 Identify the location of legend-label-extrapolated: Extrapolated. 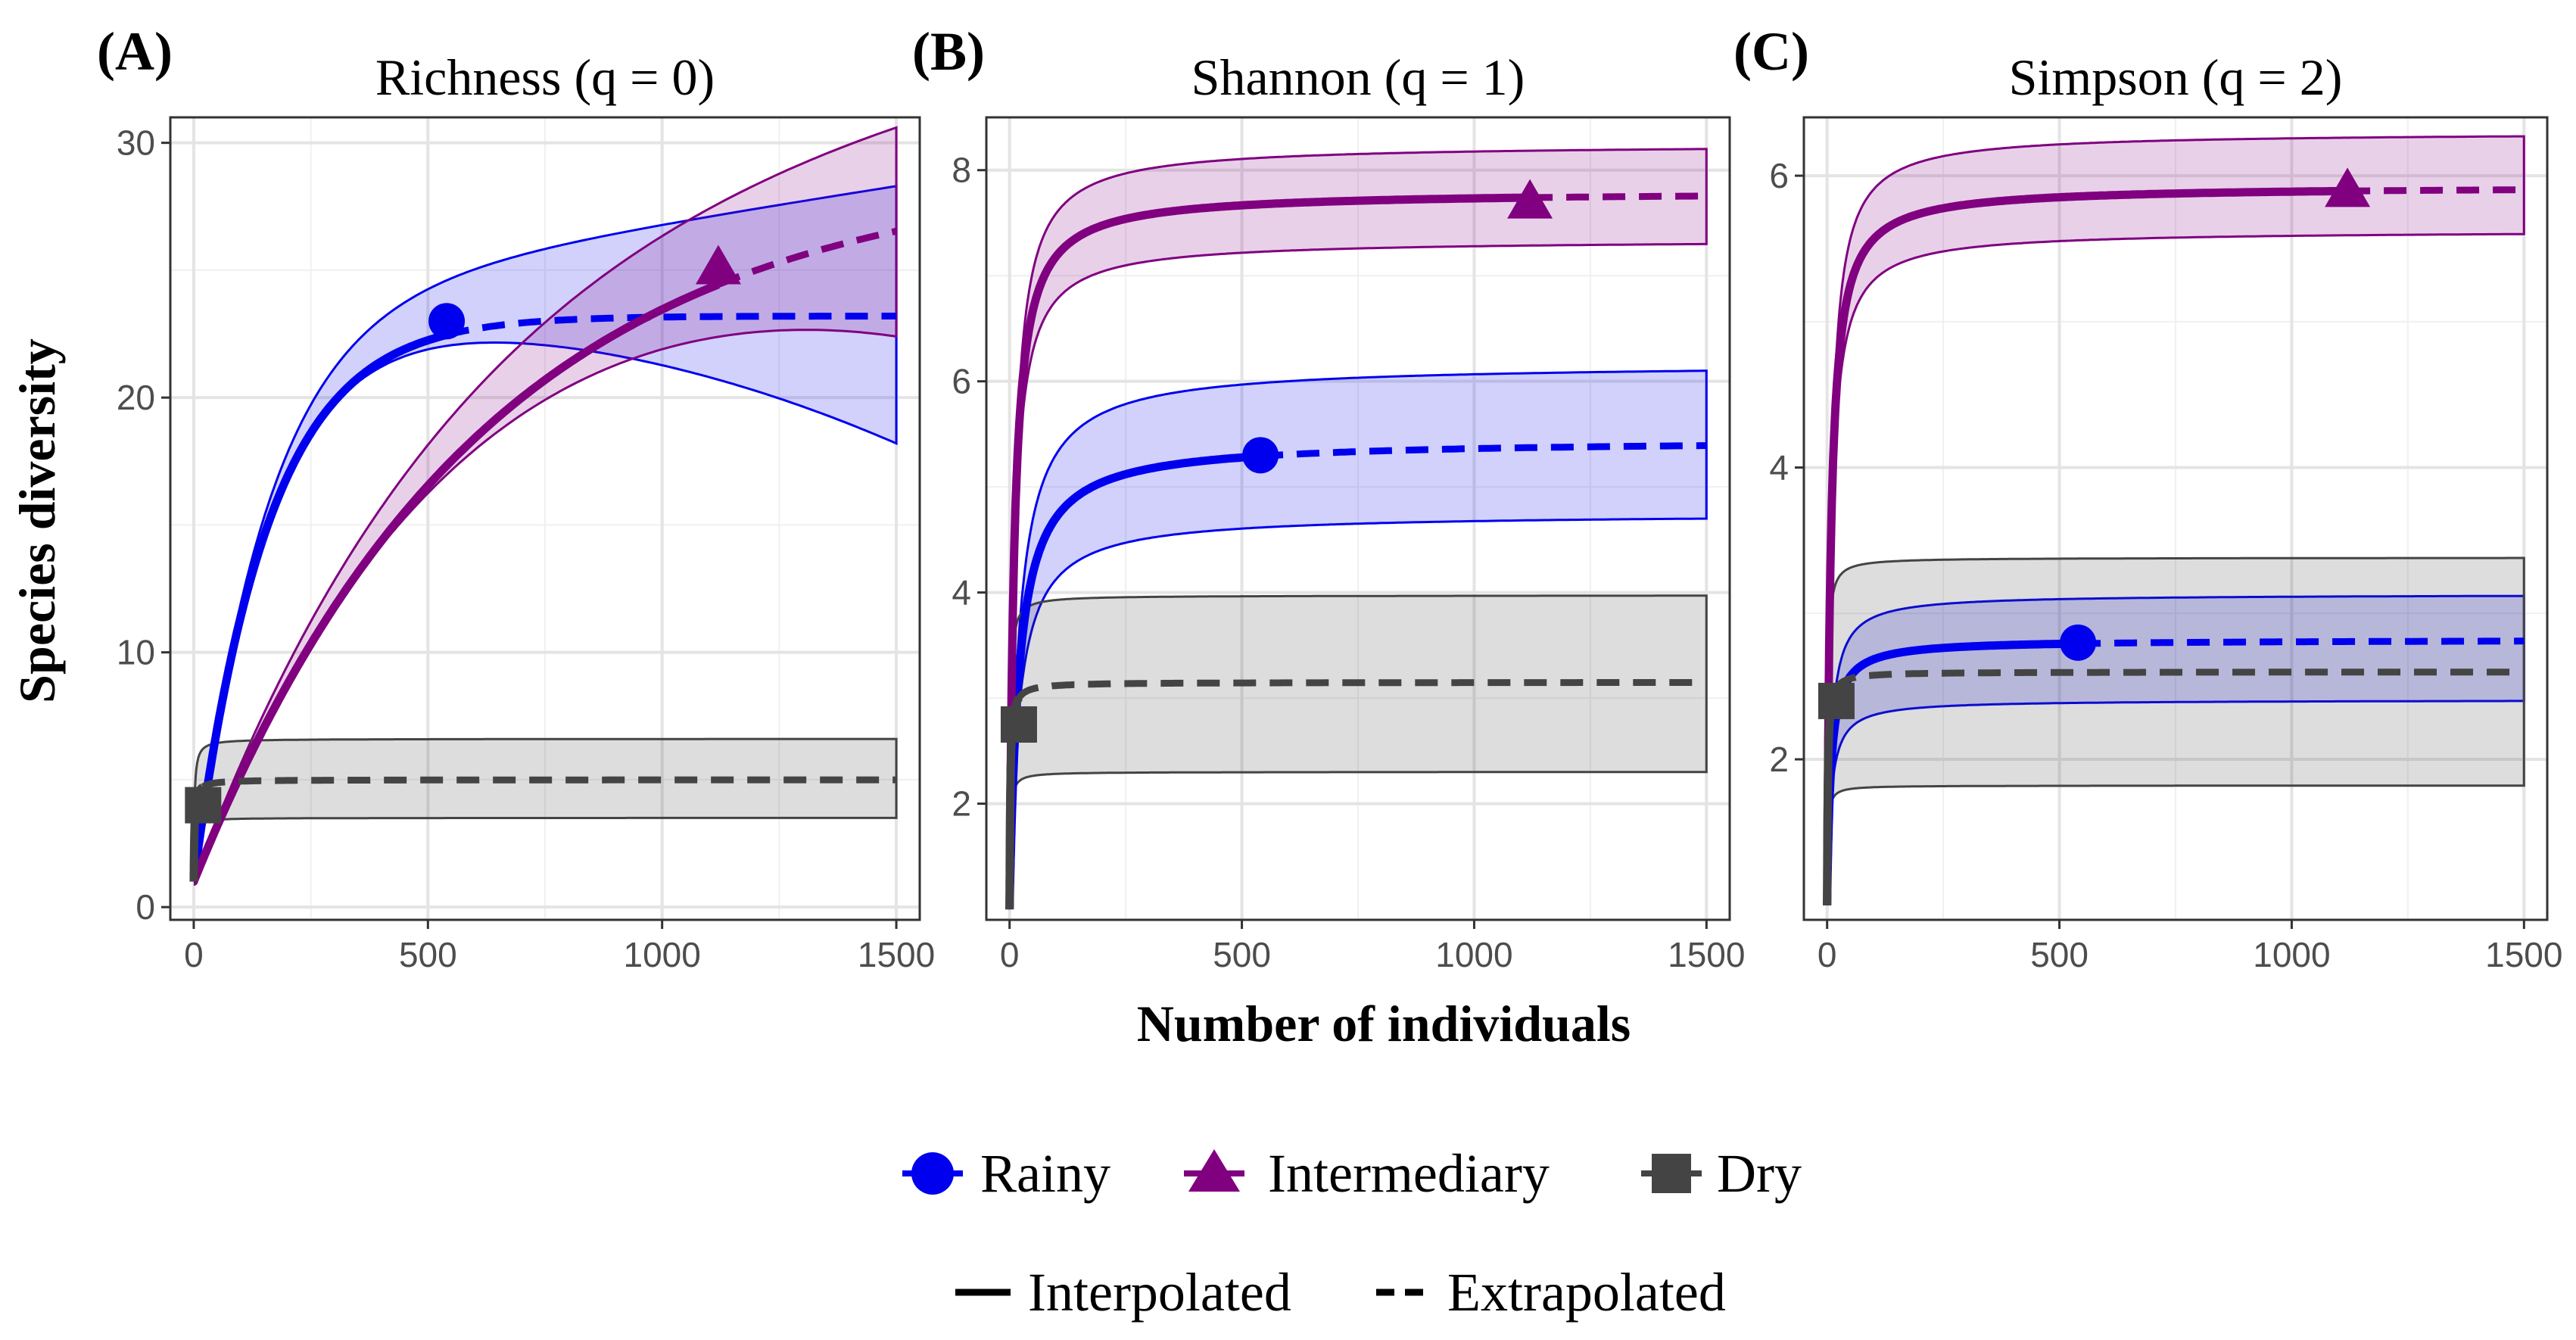
(1586, 1292).